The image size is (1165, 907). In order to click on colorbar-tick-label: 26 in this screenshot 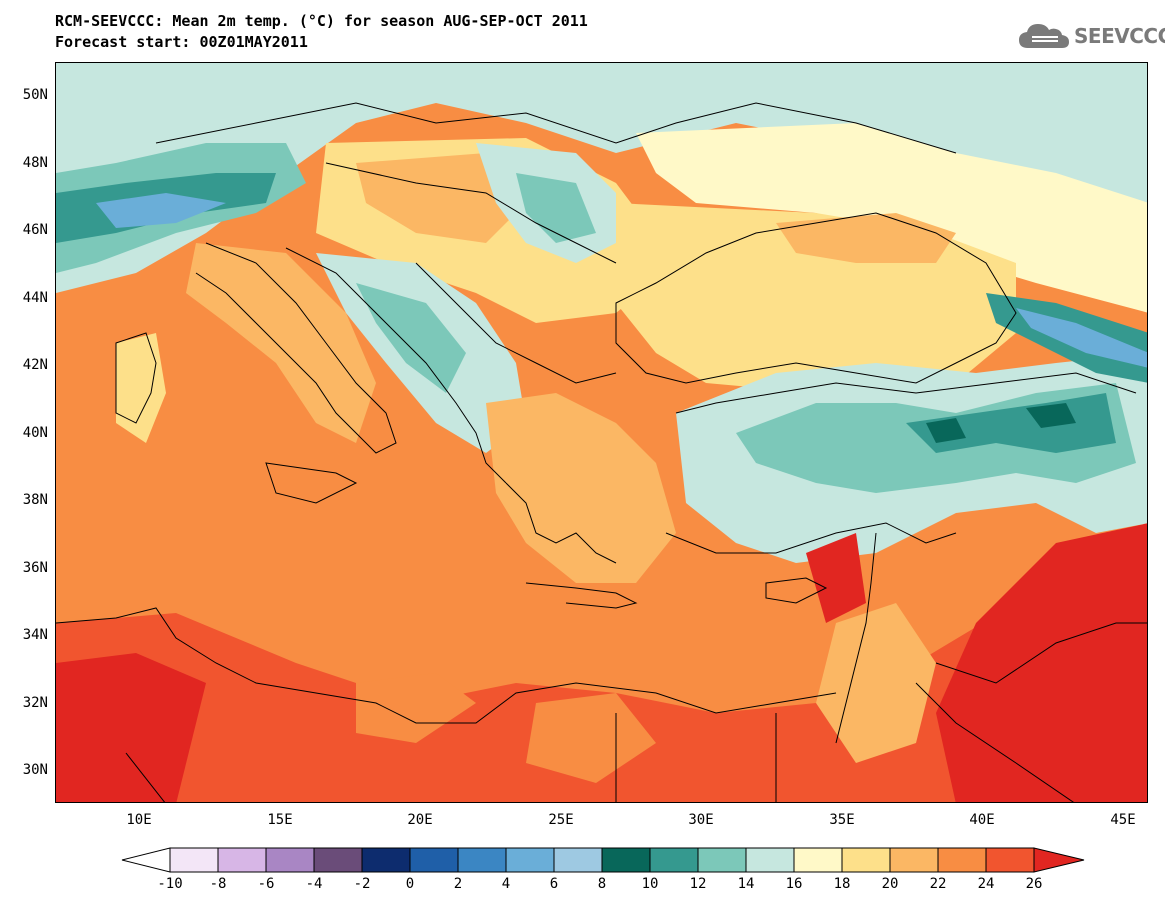, I will do `click(1034, 884)`.